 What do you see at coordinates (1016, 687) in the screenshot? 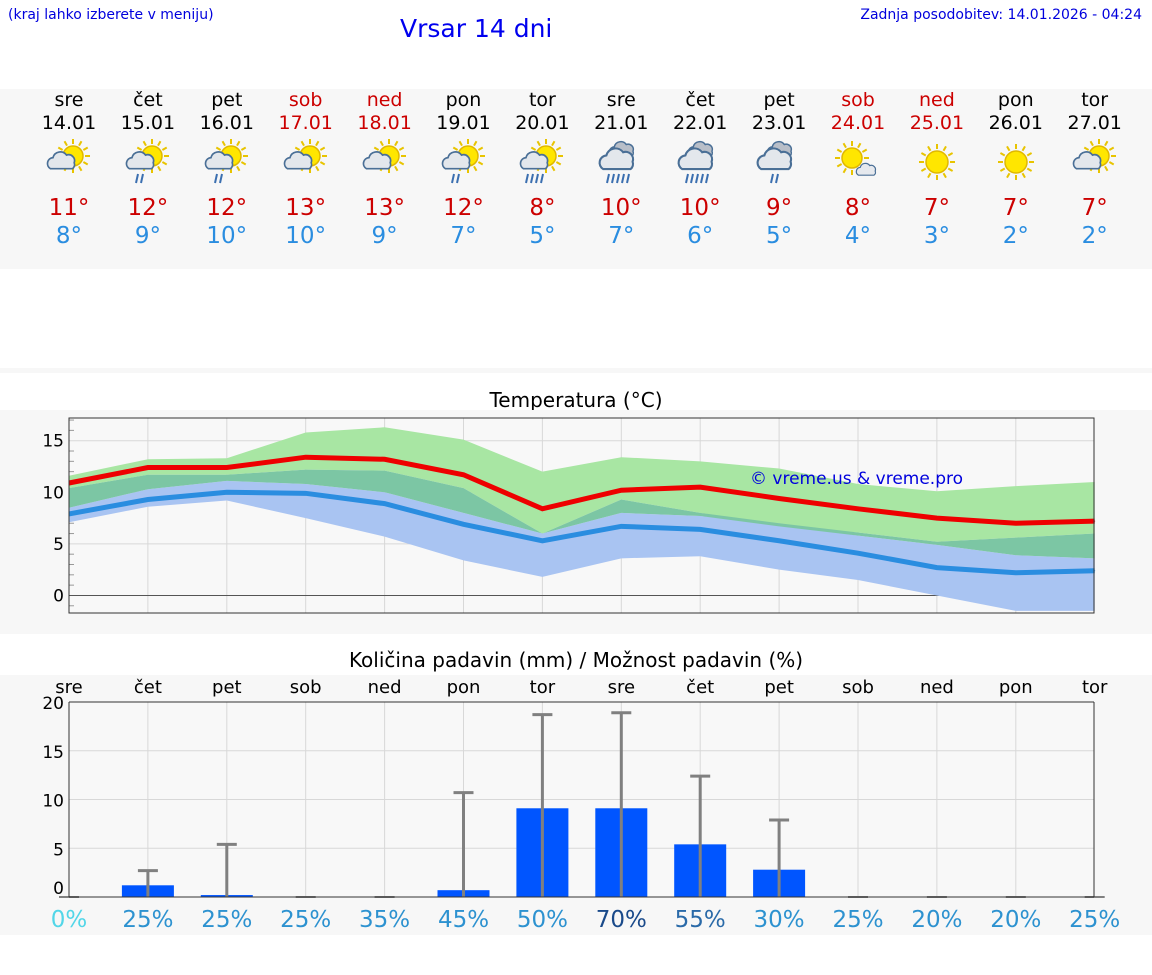
I see `x-category-label: pon` at bounding box center [1016, 687].